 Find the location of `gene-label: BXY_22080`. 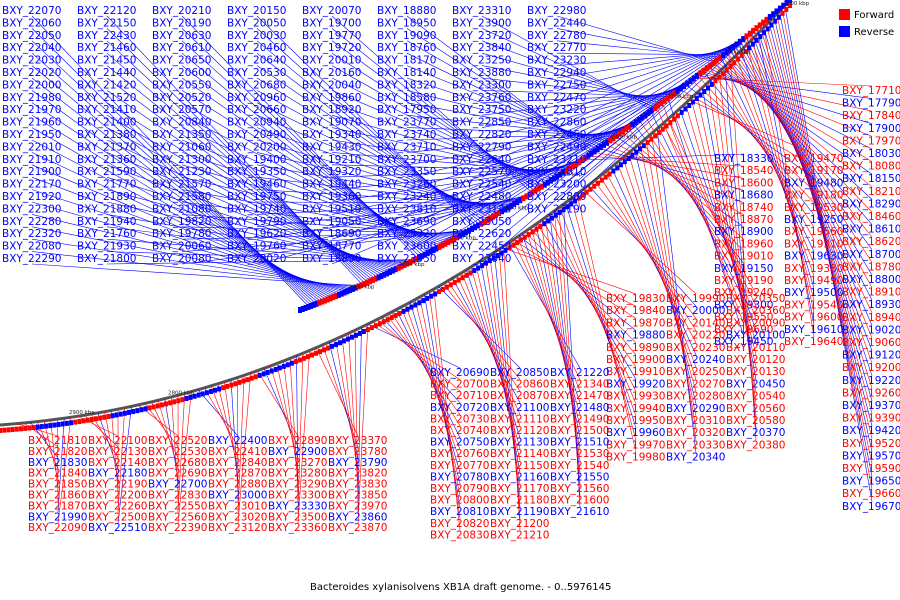

gene-label: BXY_22080 is located at coordinates (31, 247).